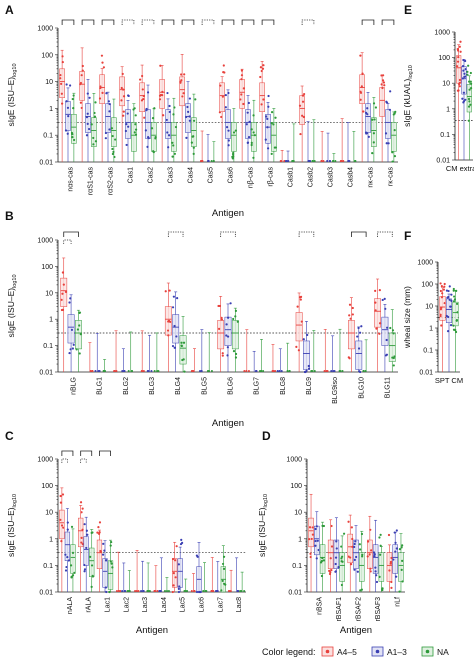 Image resolution: width=474 pixels, height=667 pixels. I want to click on y-tick-label: 1000, so click(294, 460).